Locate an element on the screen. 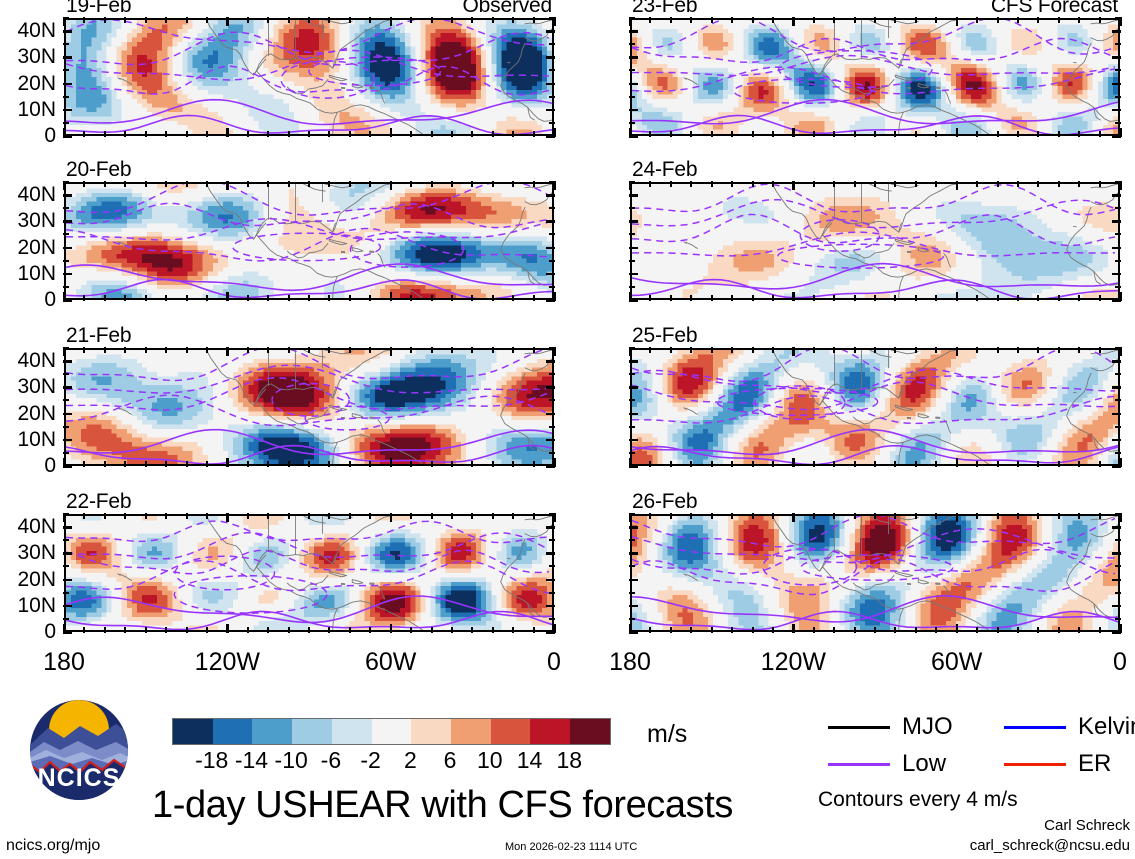  panel-date-label: 20-Feb is located at coordinates (99, 169).